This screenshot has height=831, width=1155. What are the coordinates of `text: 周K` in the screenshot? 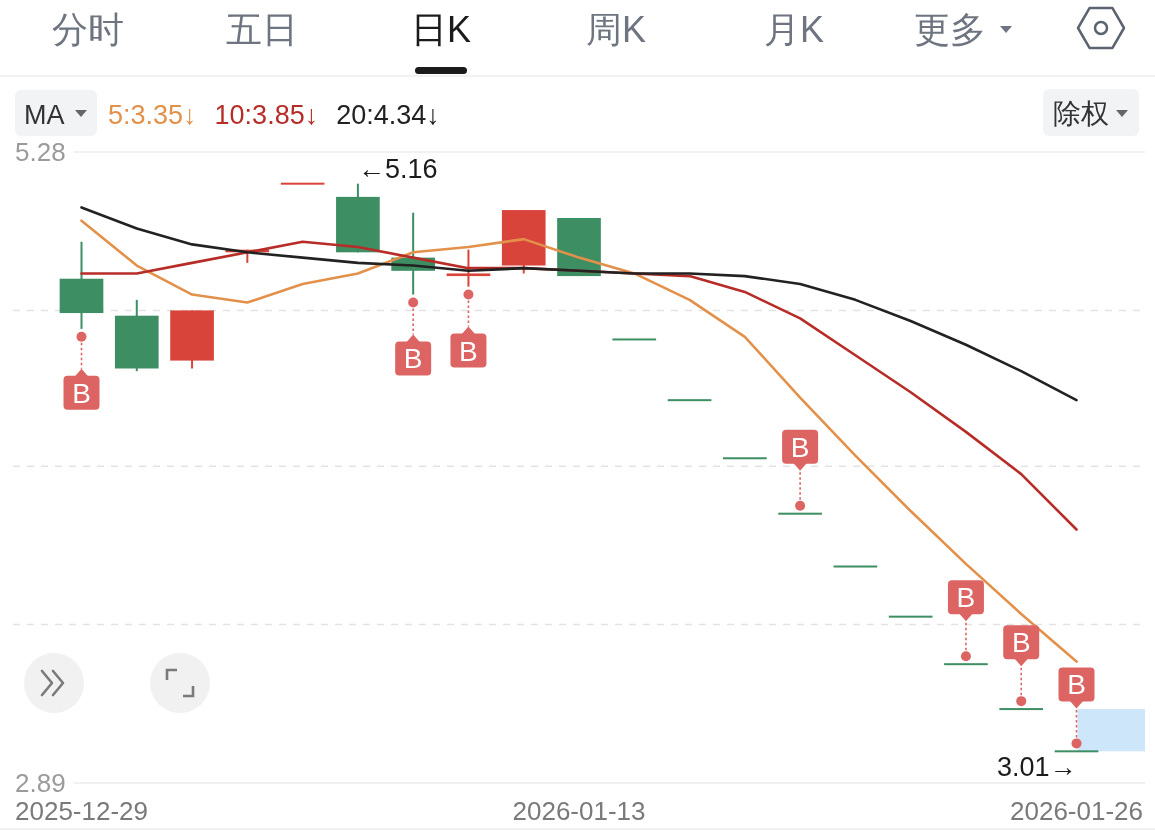 It's located at (616, 29).